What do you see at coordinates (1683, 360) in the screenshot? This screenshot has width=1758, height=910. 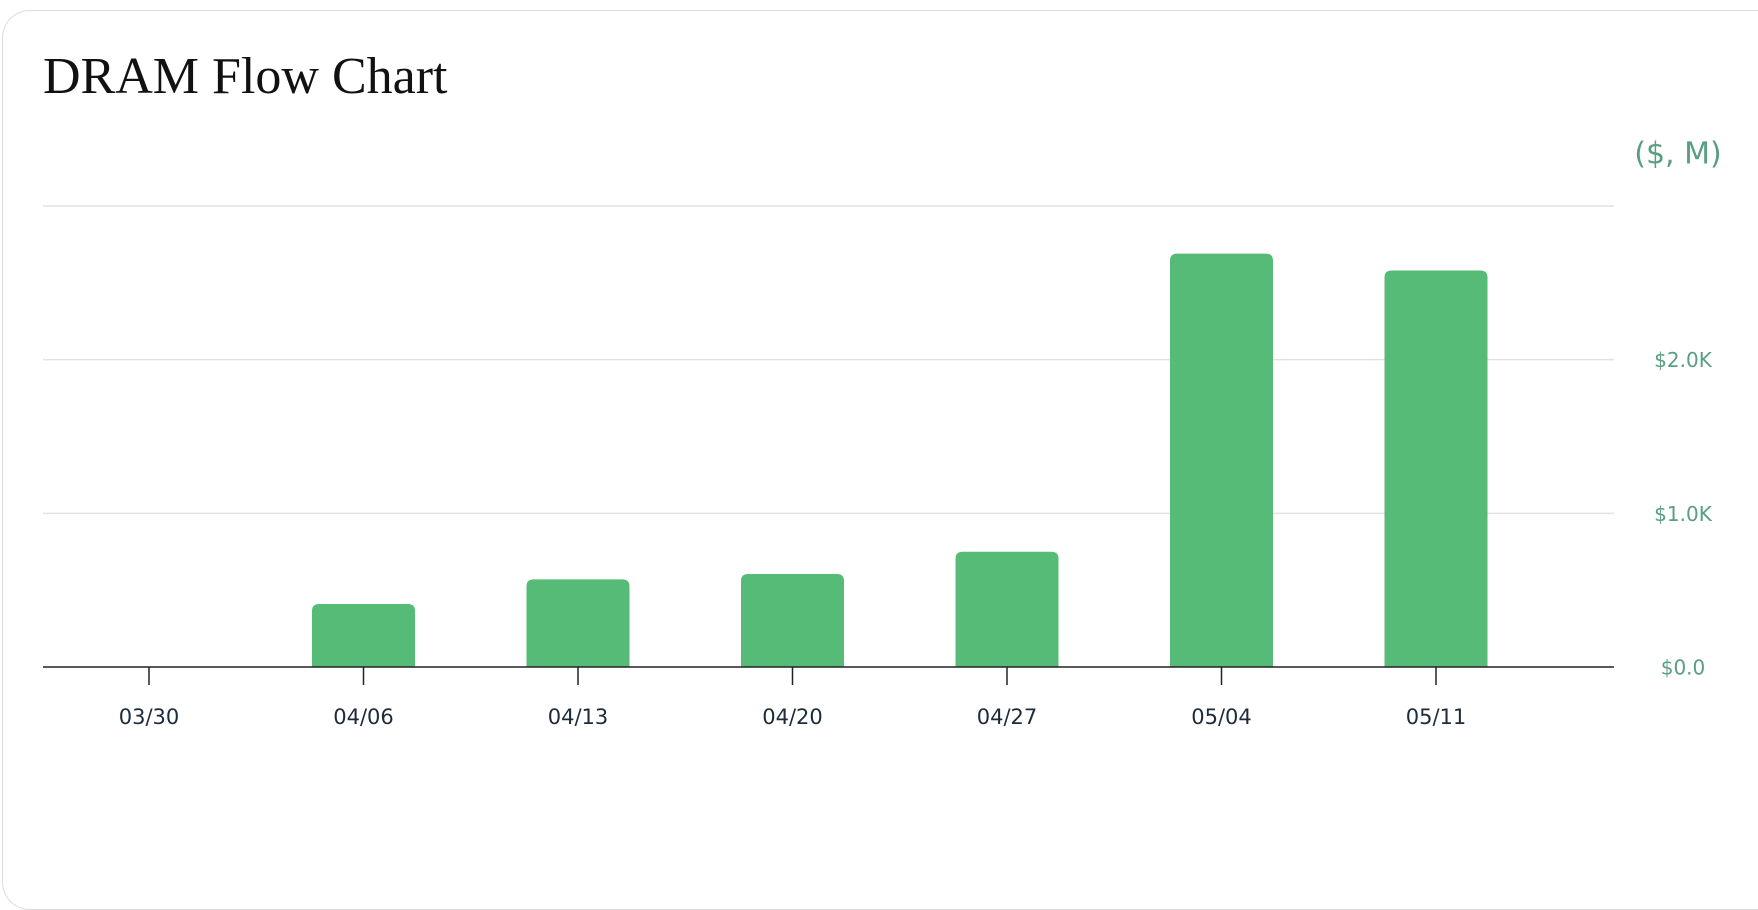 I see `y-tick-label: $2.0K` at bounding box center [1683, 360].